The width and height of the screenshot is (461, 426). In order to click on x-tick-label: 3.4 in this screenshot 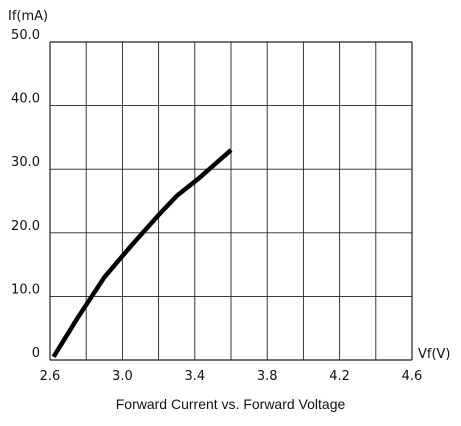, I will do `click(194, 376)`.